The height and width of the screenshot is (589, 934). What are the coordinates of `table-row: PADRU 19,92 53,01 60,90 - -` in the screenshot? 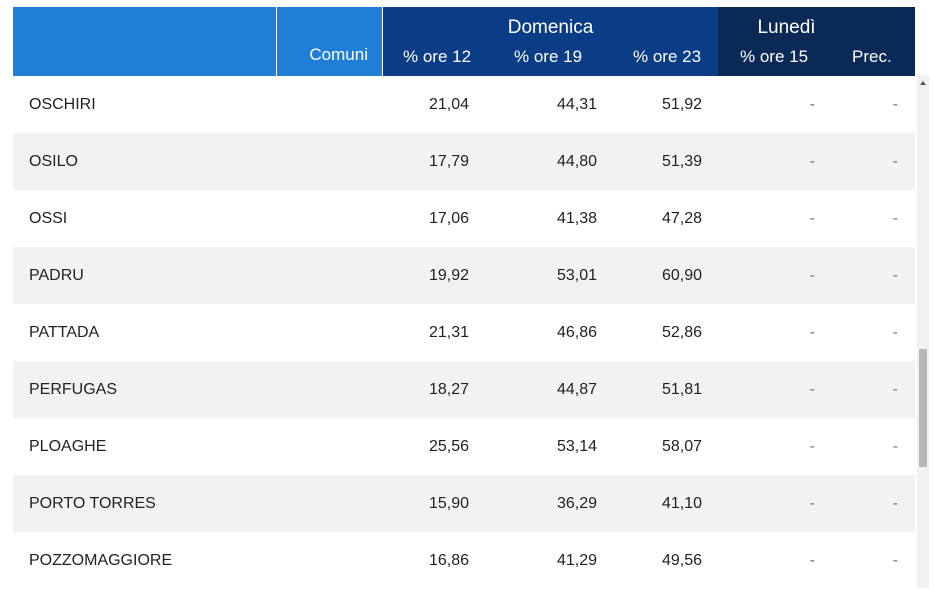 It's located at (464, 275).